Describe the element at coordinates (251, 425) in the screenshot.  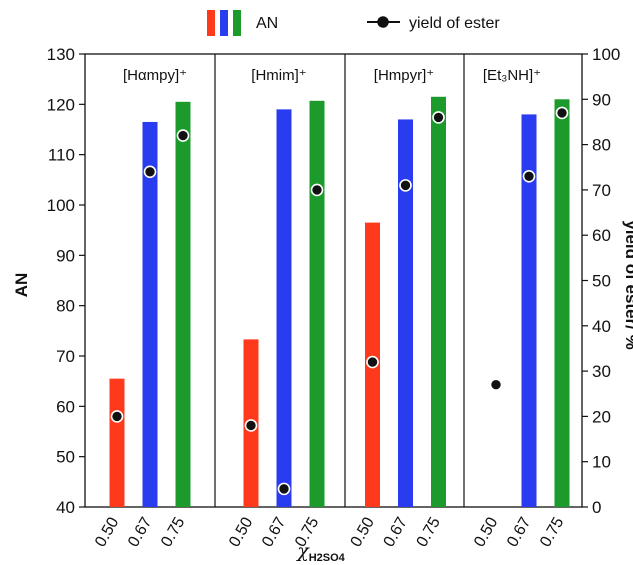
I see `yield-point-2-0.50` at that location.